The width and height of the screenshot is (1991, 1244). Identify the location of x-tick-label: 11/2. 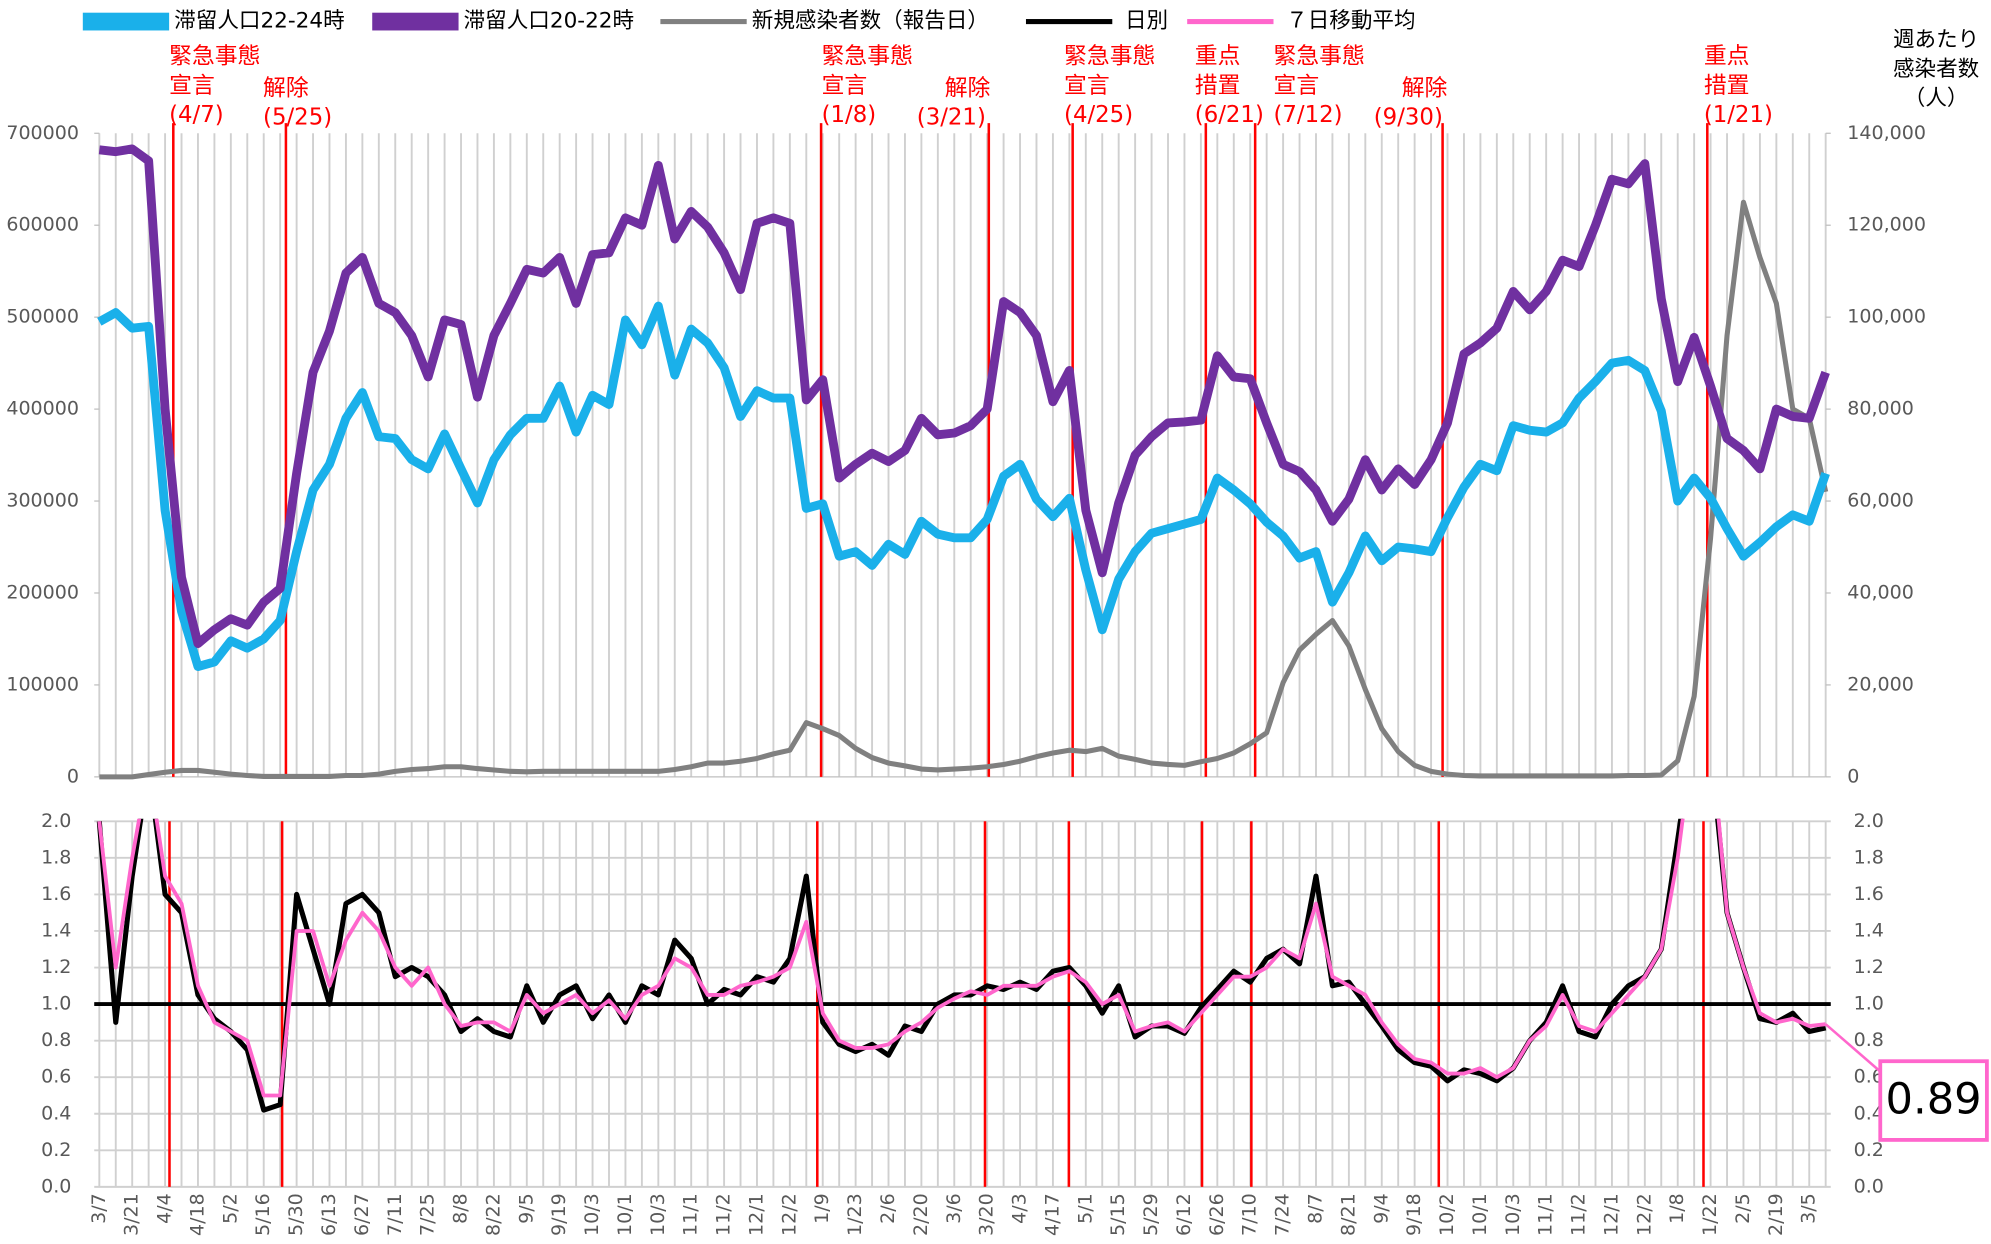
(1579, 1214).